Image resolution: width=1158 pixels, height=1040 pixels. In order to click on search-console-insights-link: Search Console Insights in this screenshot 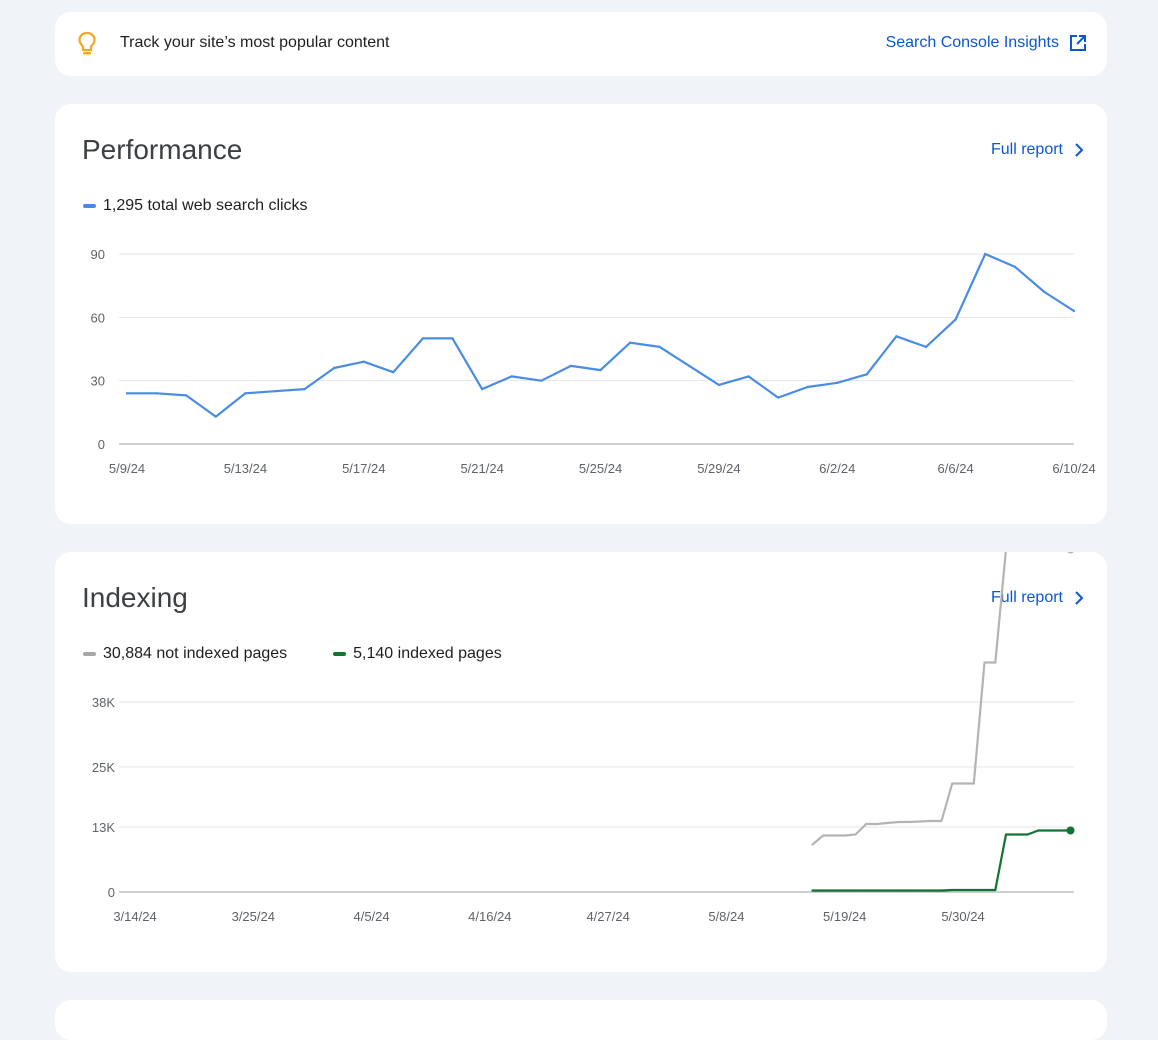, I will do `click(986, 43)`.